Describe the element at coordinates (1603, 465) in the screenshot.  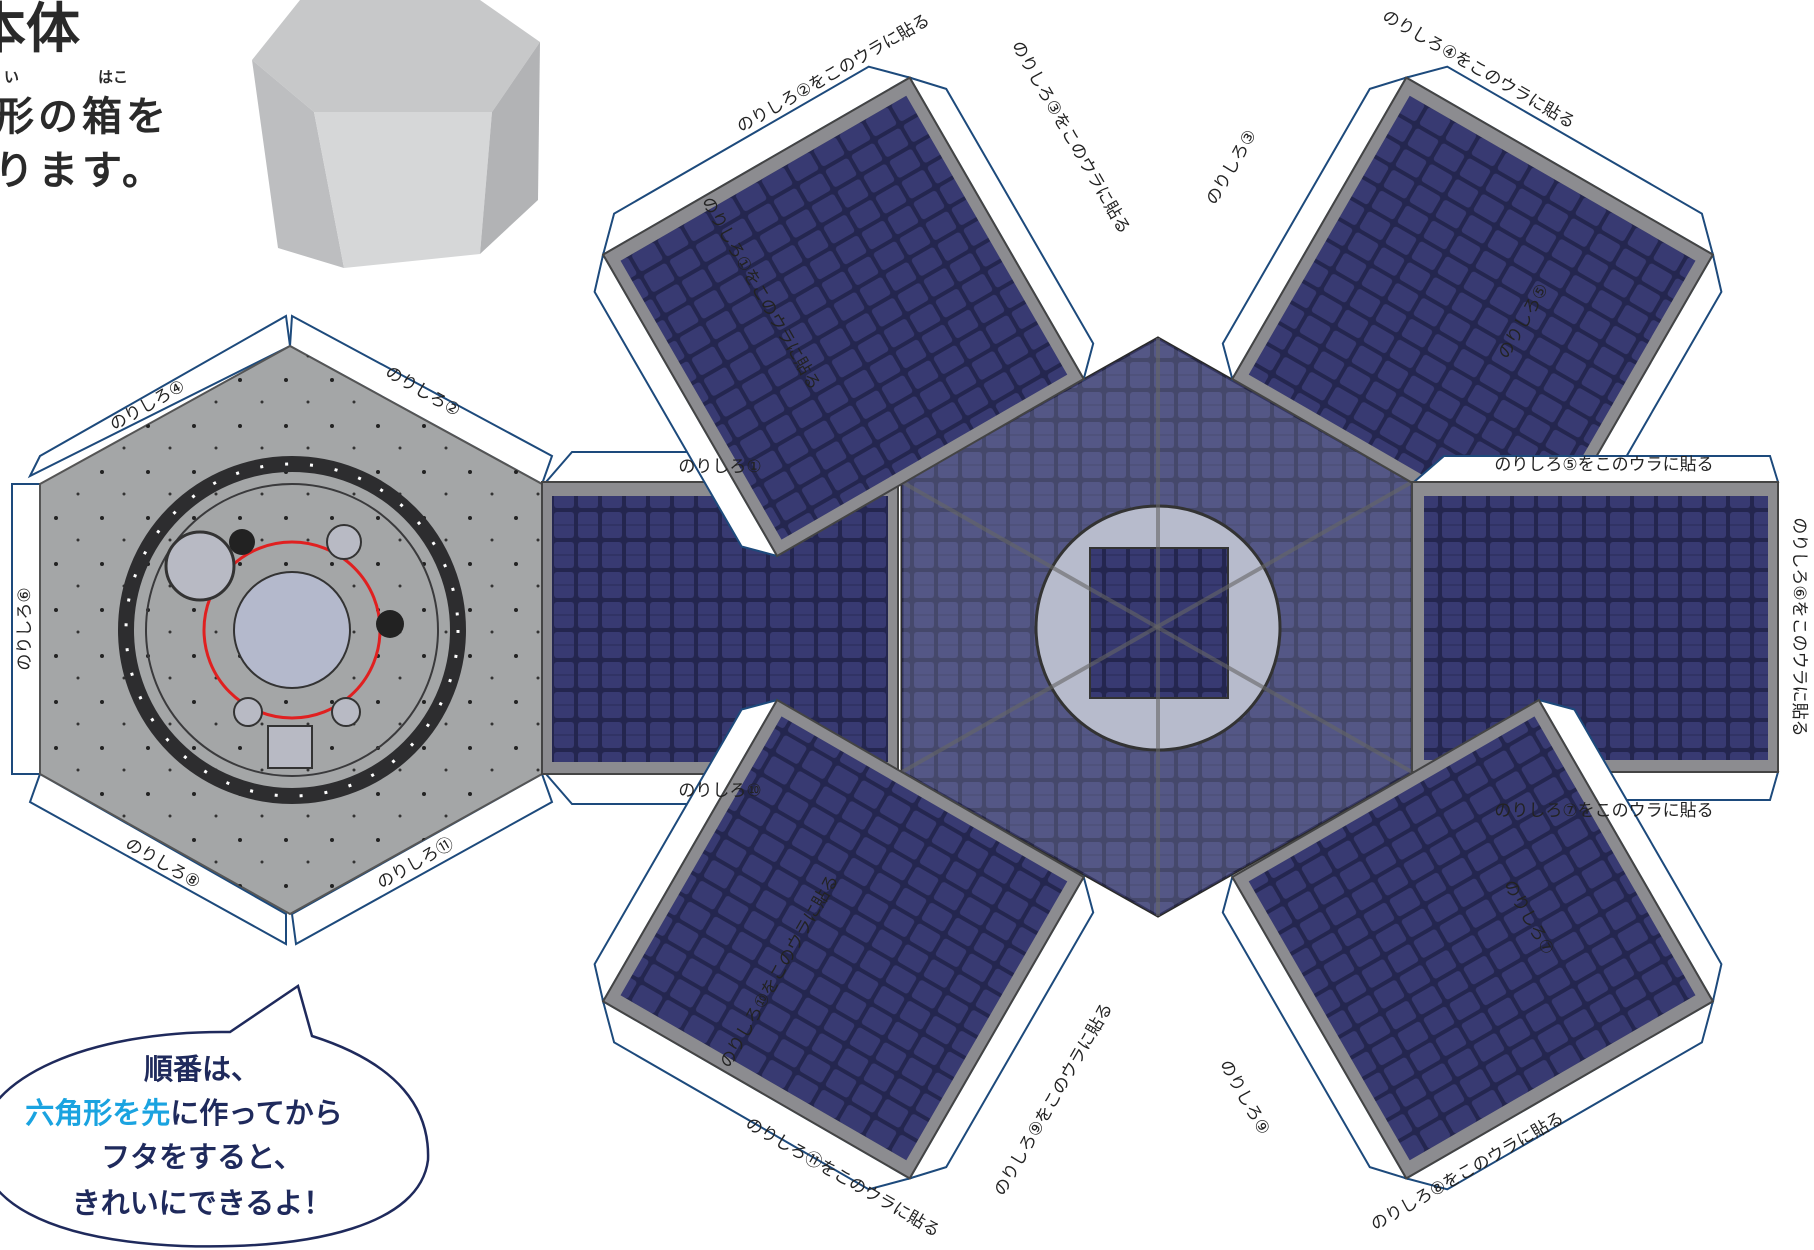
I see `label-right-panel-top: のりしろ⑤をこのウラに貼る` at that location.